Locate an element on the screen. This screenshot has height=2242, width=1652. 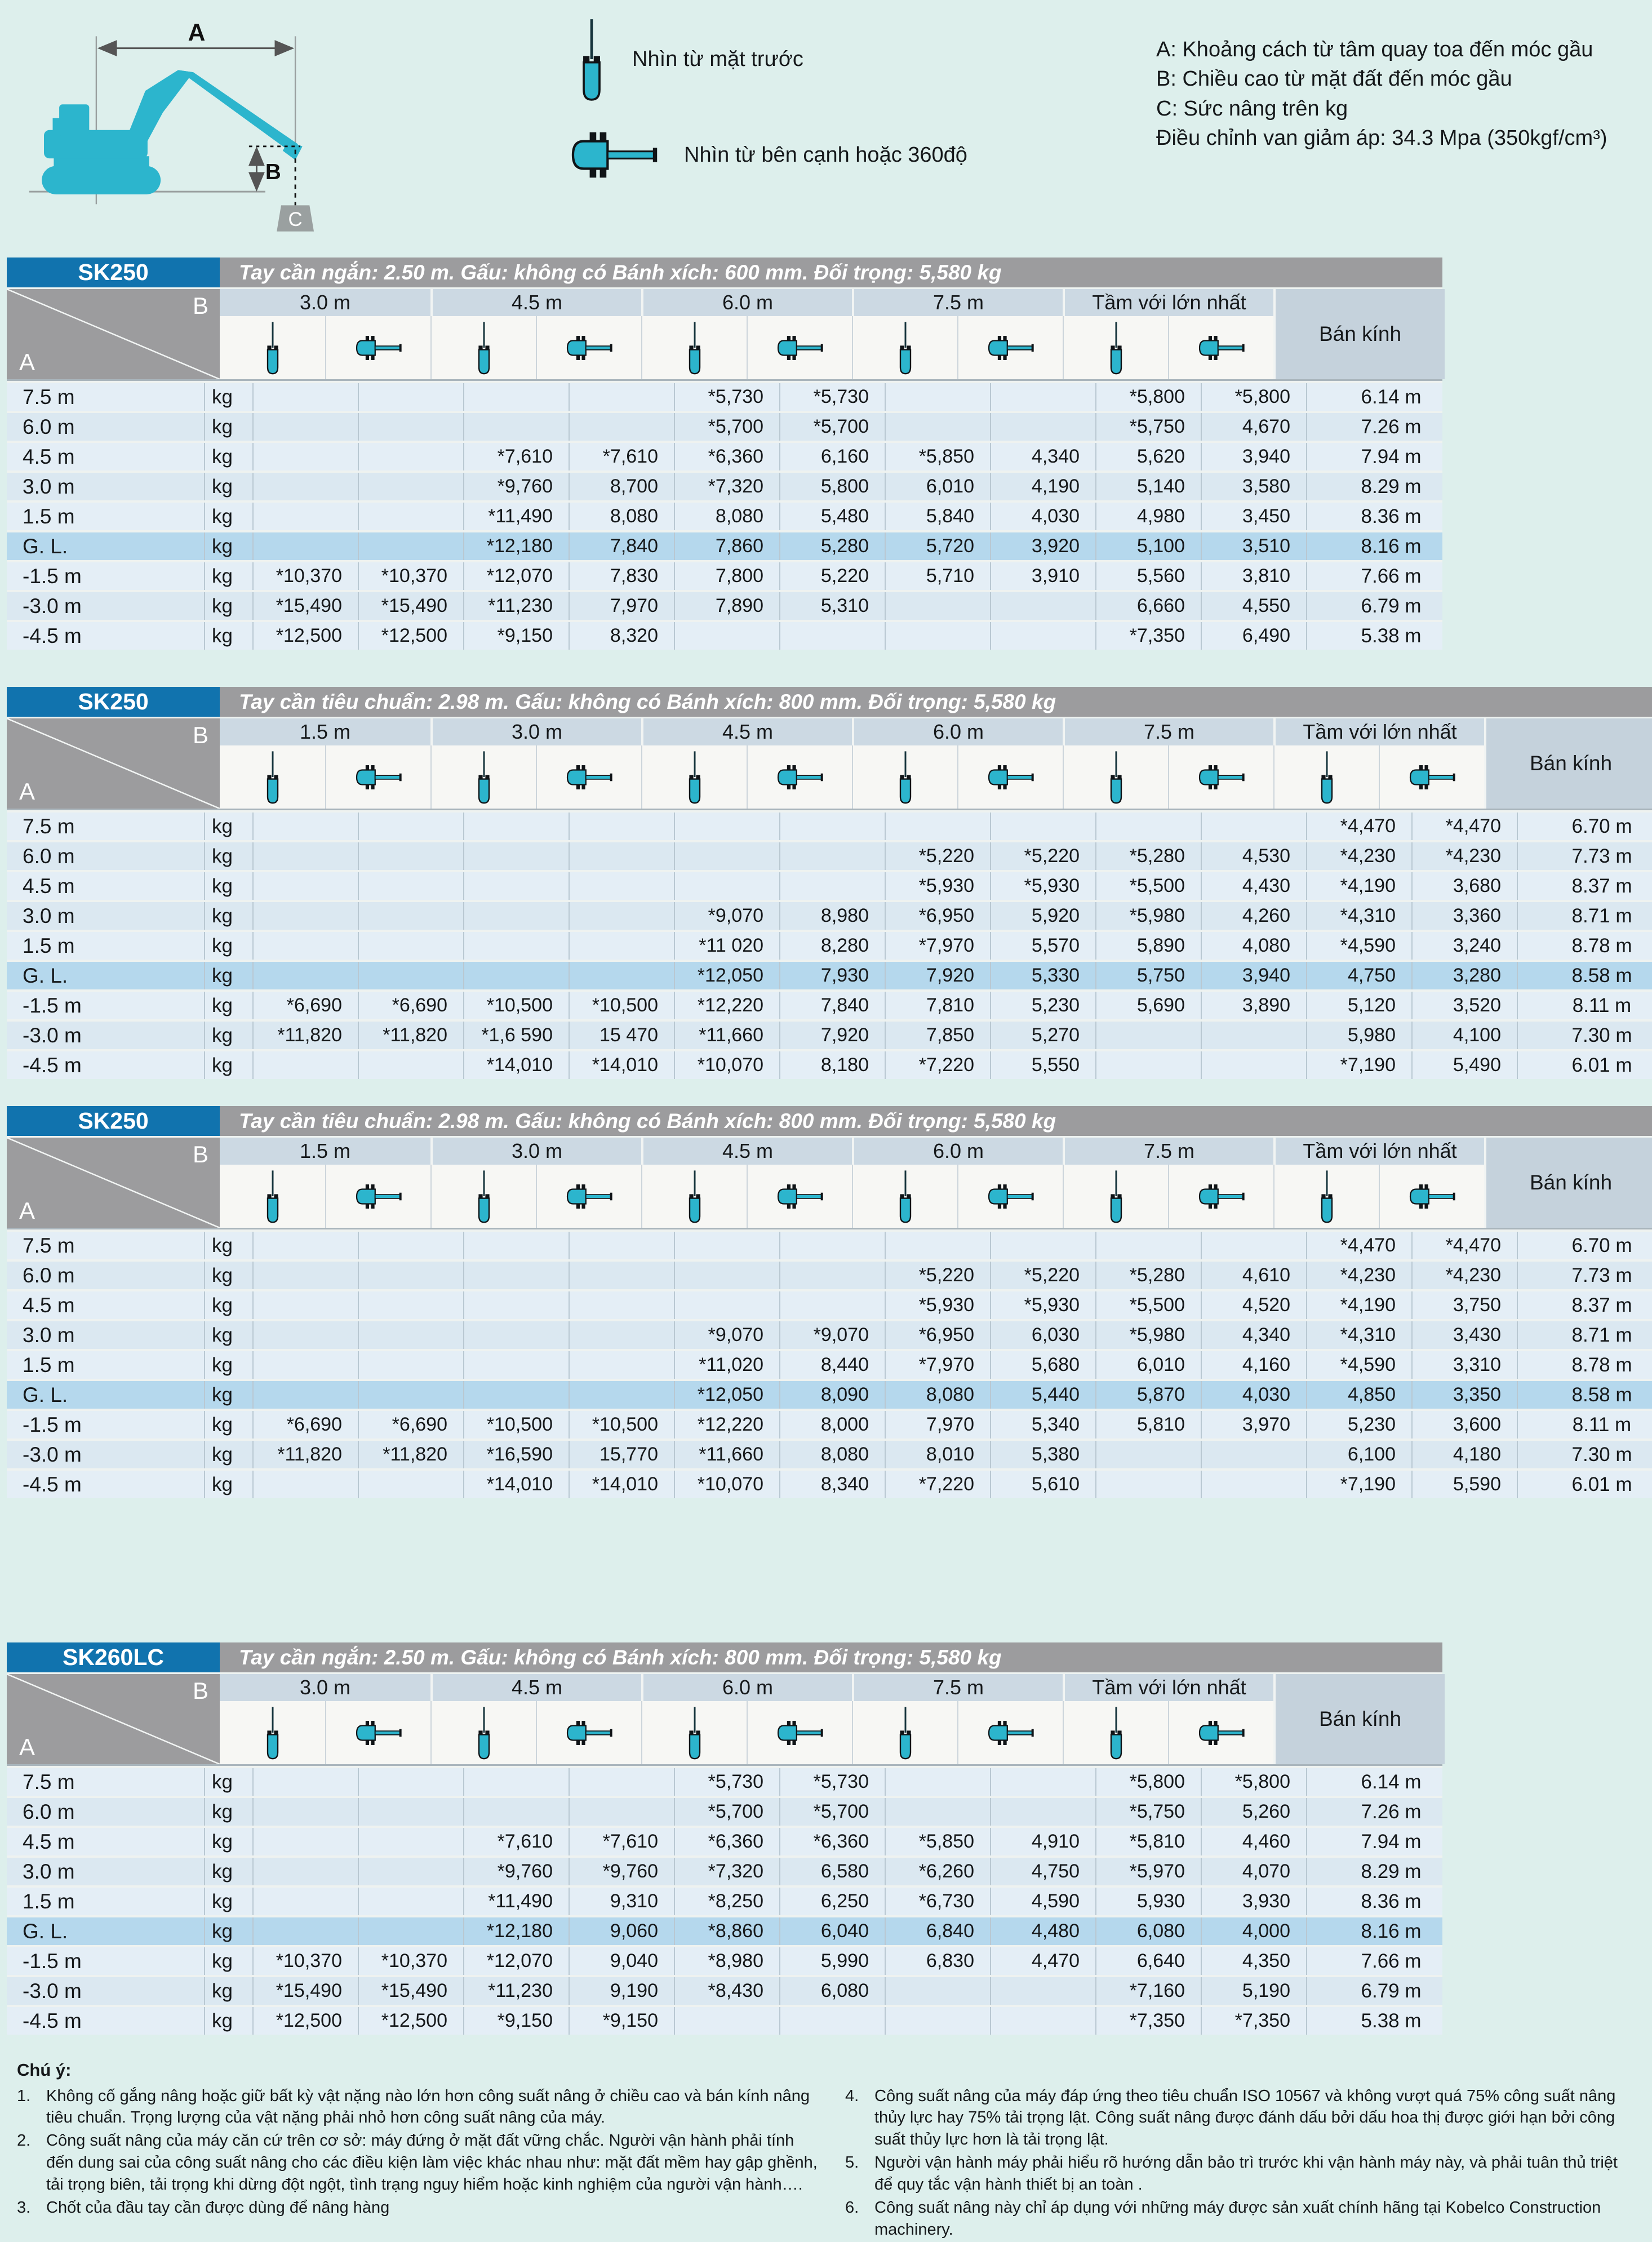
capacity-cell: 5,810 is located at coordinates (1148, 1425).